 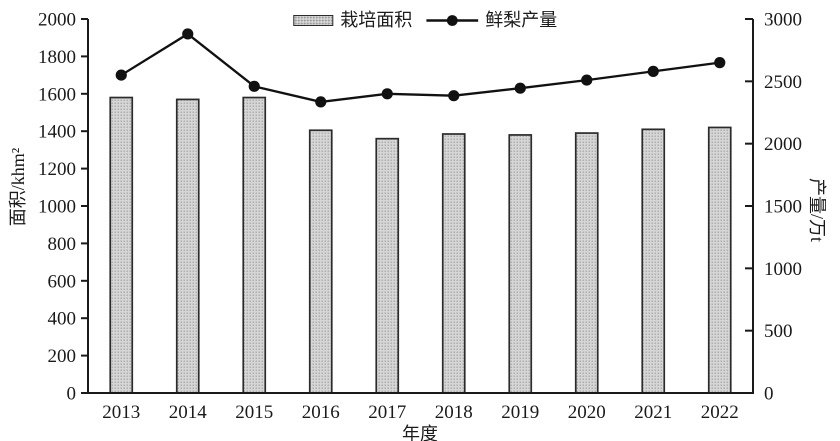 What do you see at coordinates (62, 281) in the screenshot?
I see `left-tick-label: 600` at bounding box center [62, 281].